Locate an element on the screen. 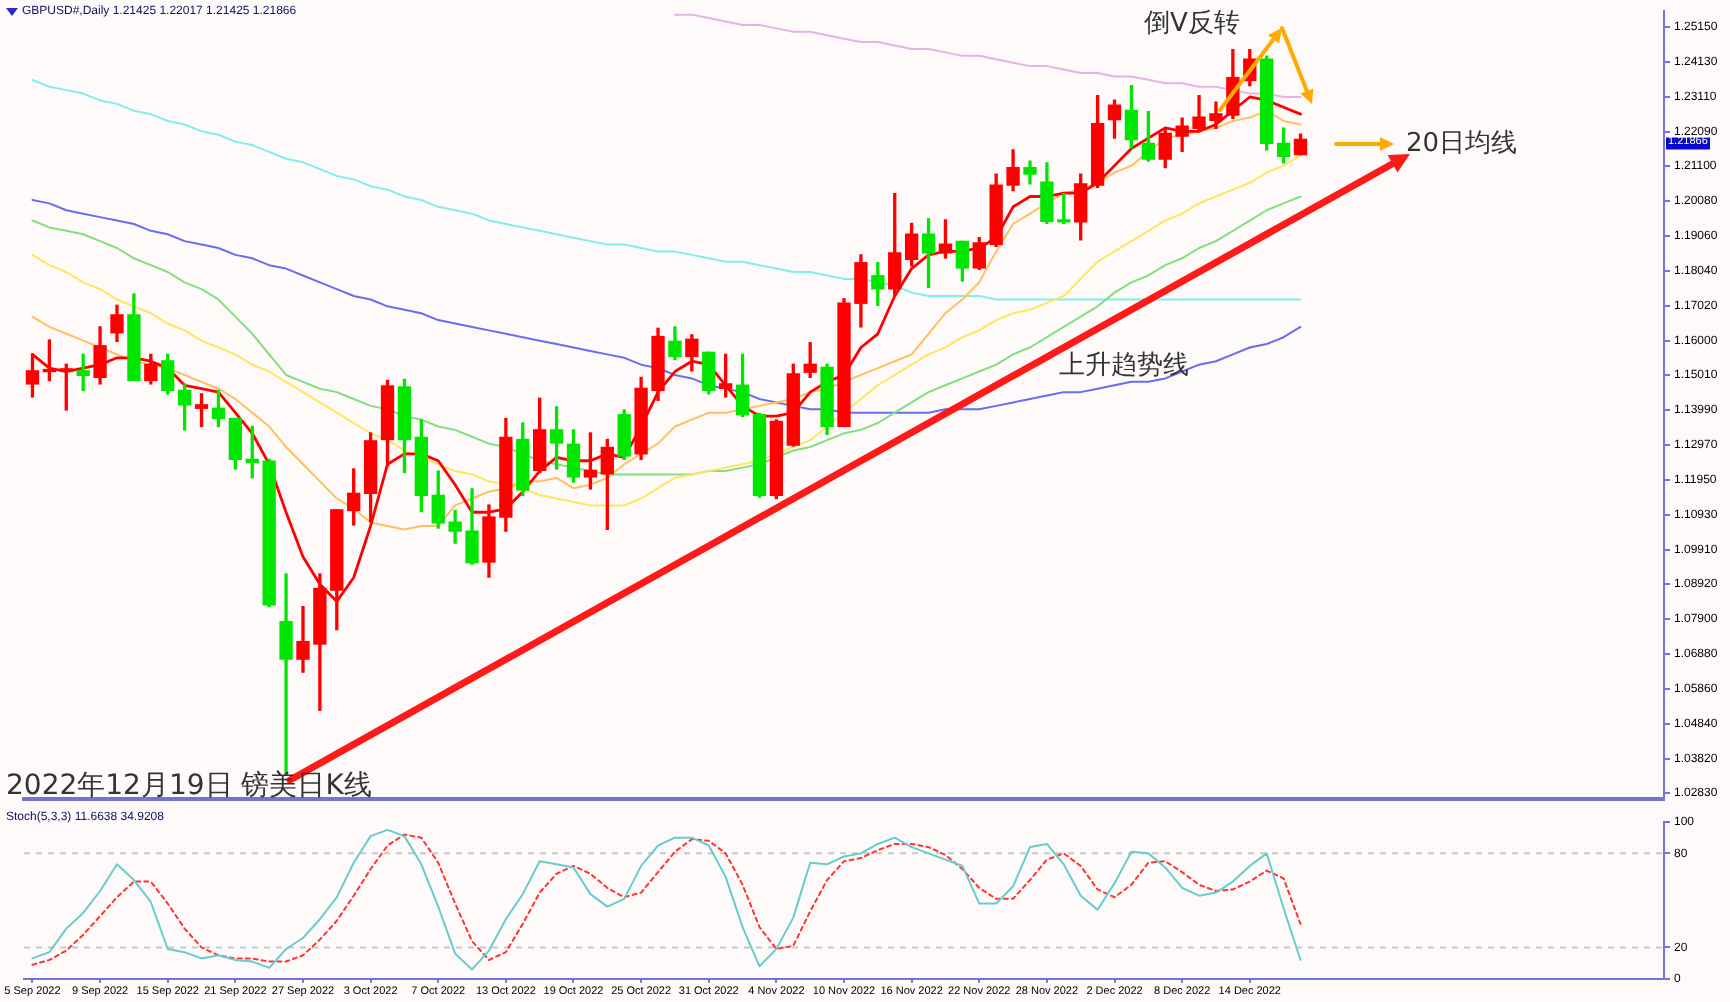 This screenshot has width=1730, height=1002. annotation: 倒V反转 is located at coordinates (1192, 24).